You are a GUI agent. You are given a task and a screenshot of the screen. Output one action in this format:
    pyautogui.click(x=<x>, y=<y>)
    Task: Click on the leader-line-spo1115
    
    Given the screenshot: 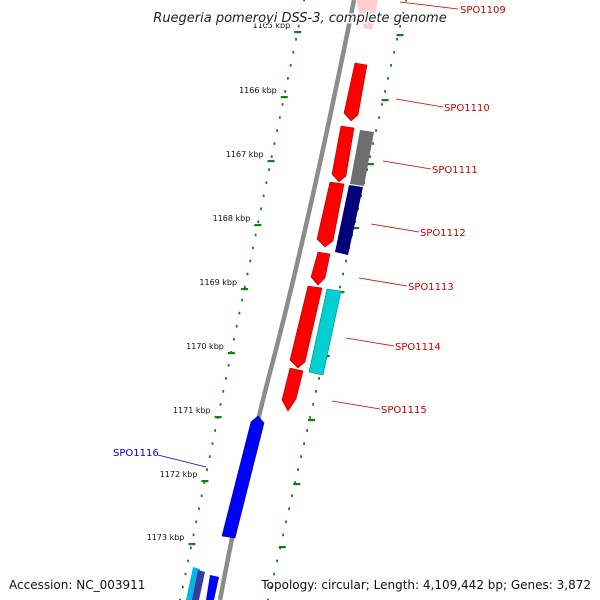 What is the action you would take?
    pyautogui.click(x=356, y=405)
    